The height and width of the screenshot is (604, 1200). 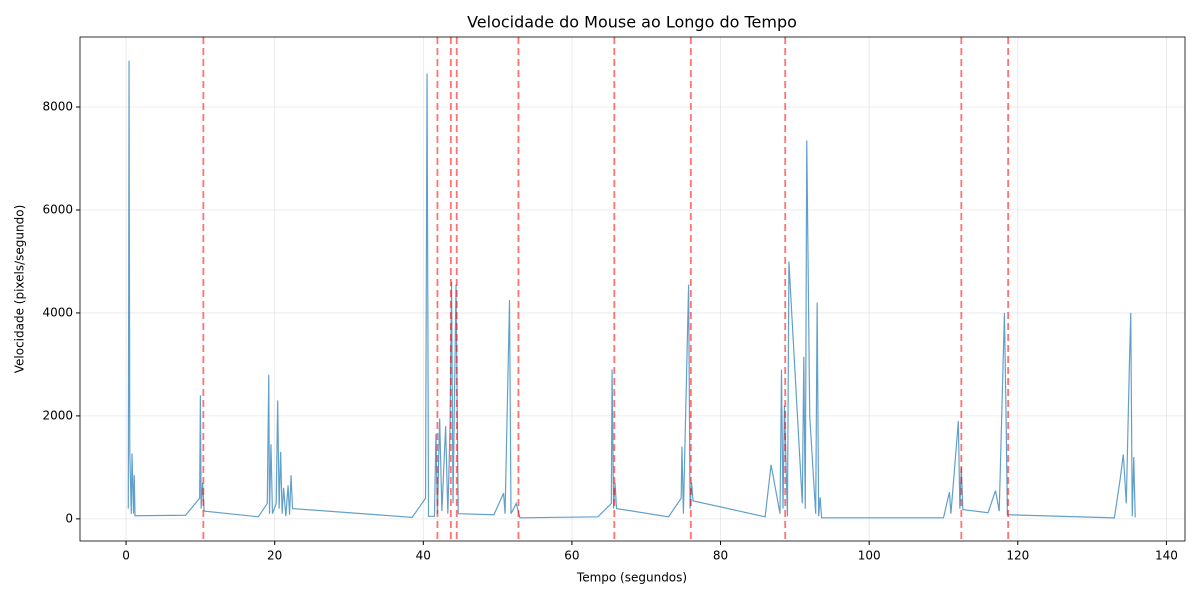 What do you see at coordinates (869, 556) in the screenshot?
I see `x-tick-label: 100` at bounding box center [869, 556].